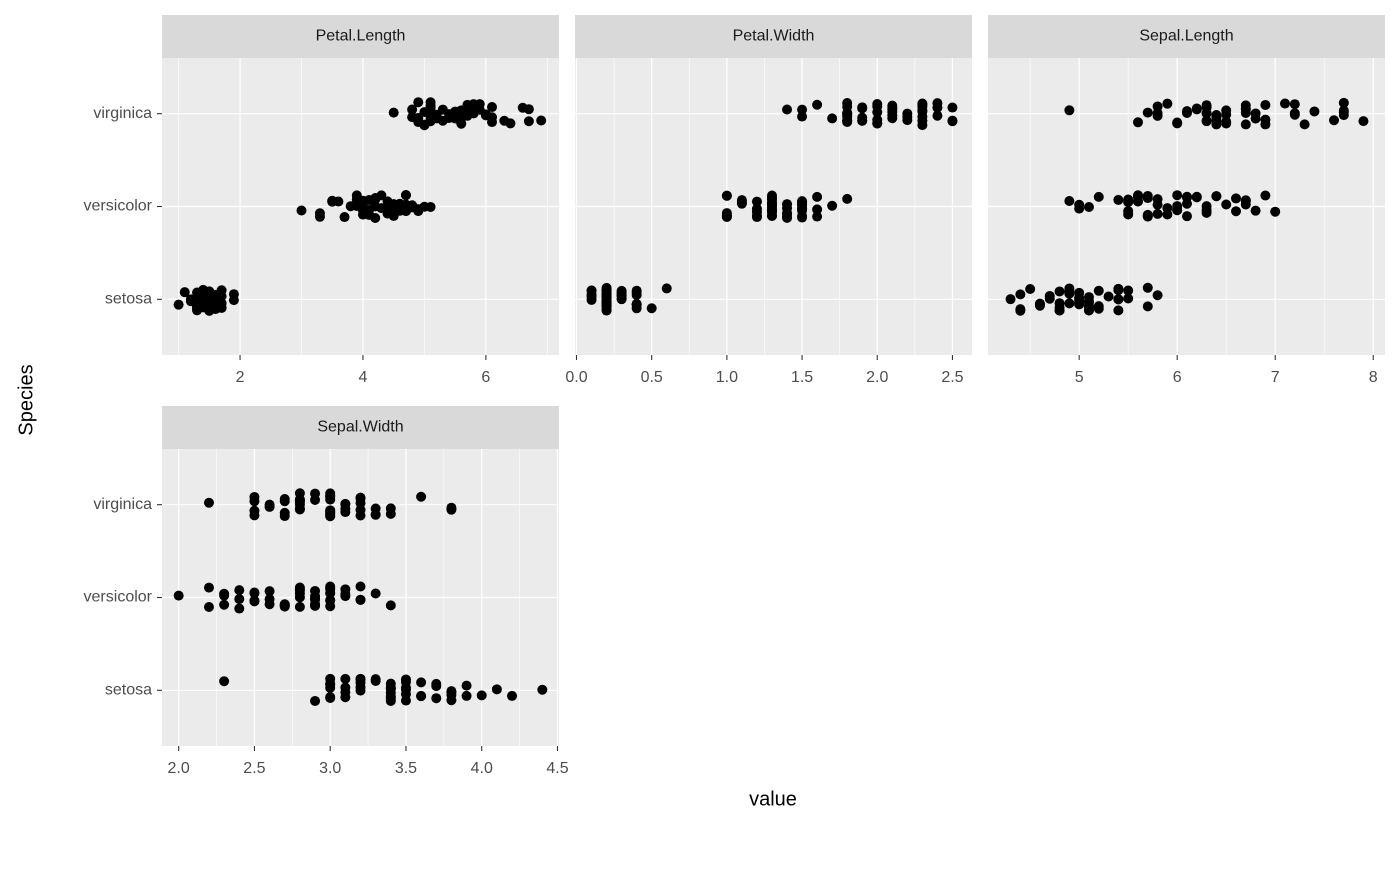 The width and height of the screenshot is (1400, 871). Describe the element at coordinates (26, 399) in the screenshot. I see `y-axis-title: Species` at that location.